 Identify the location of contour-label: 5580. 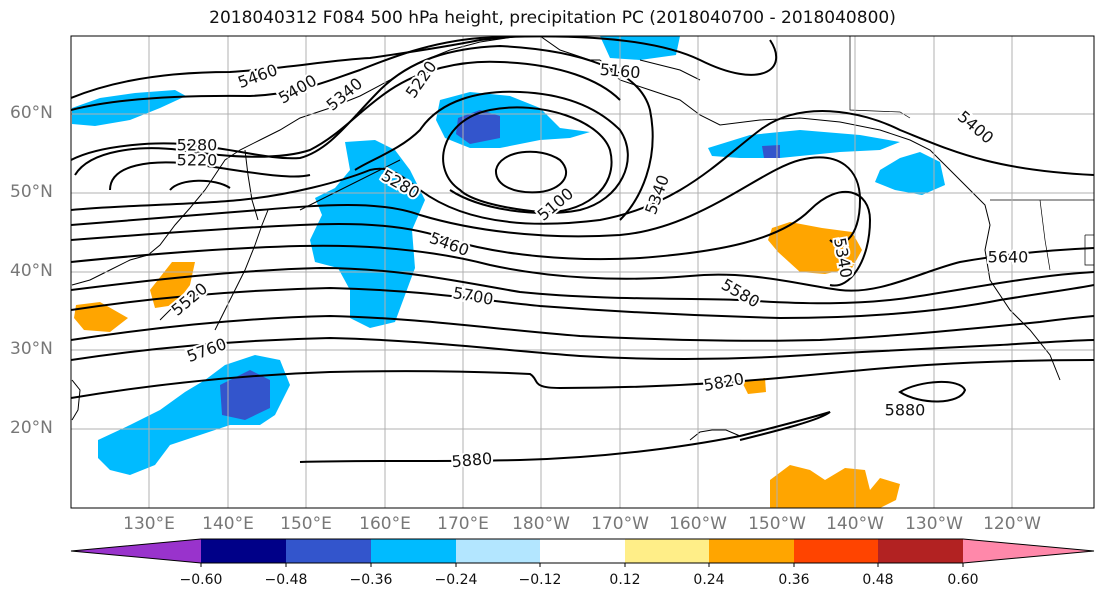
(740, 293).